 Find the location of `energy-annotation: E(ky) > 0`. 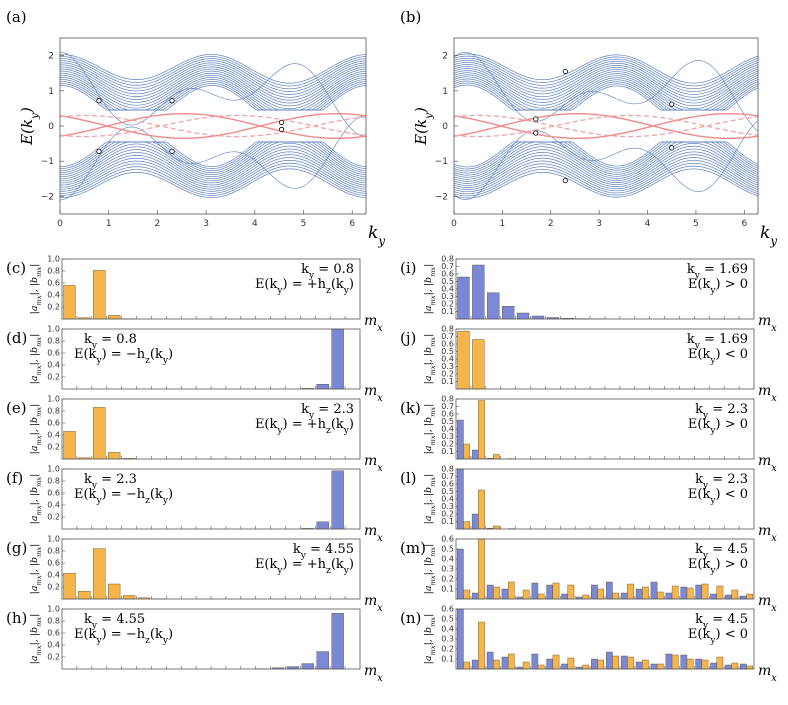

energy-annotation: E(ky) > 0 is located at coordinates (718, 286).